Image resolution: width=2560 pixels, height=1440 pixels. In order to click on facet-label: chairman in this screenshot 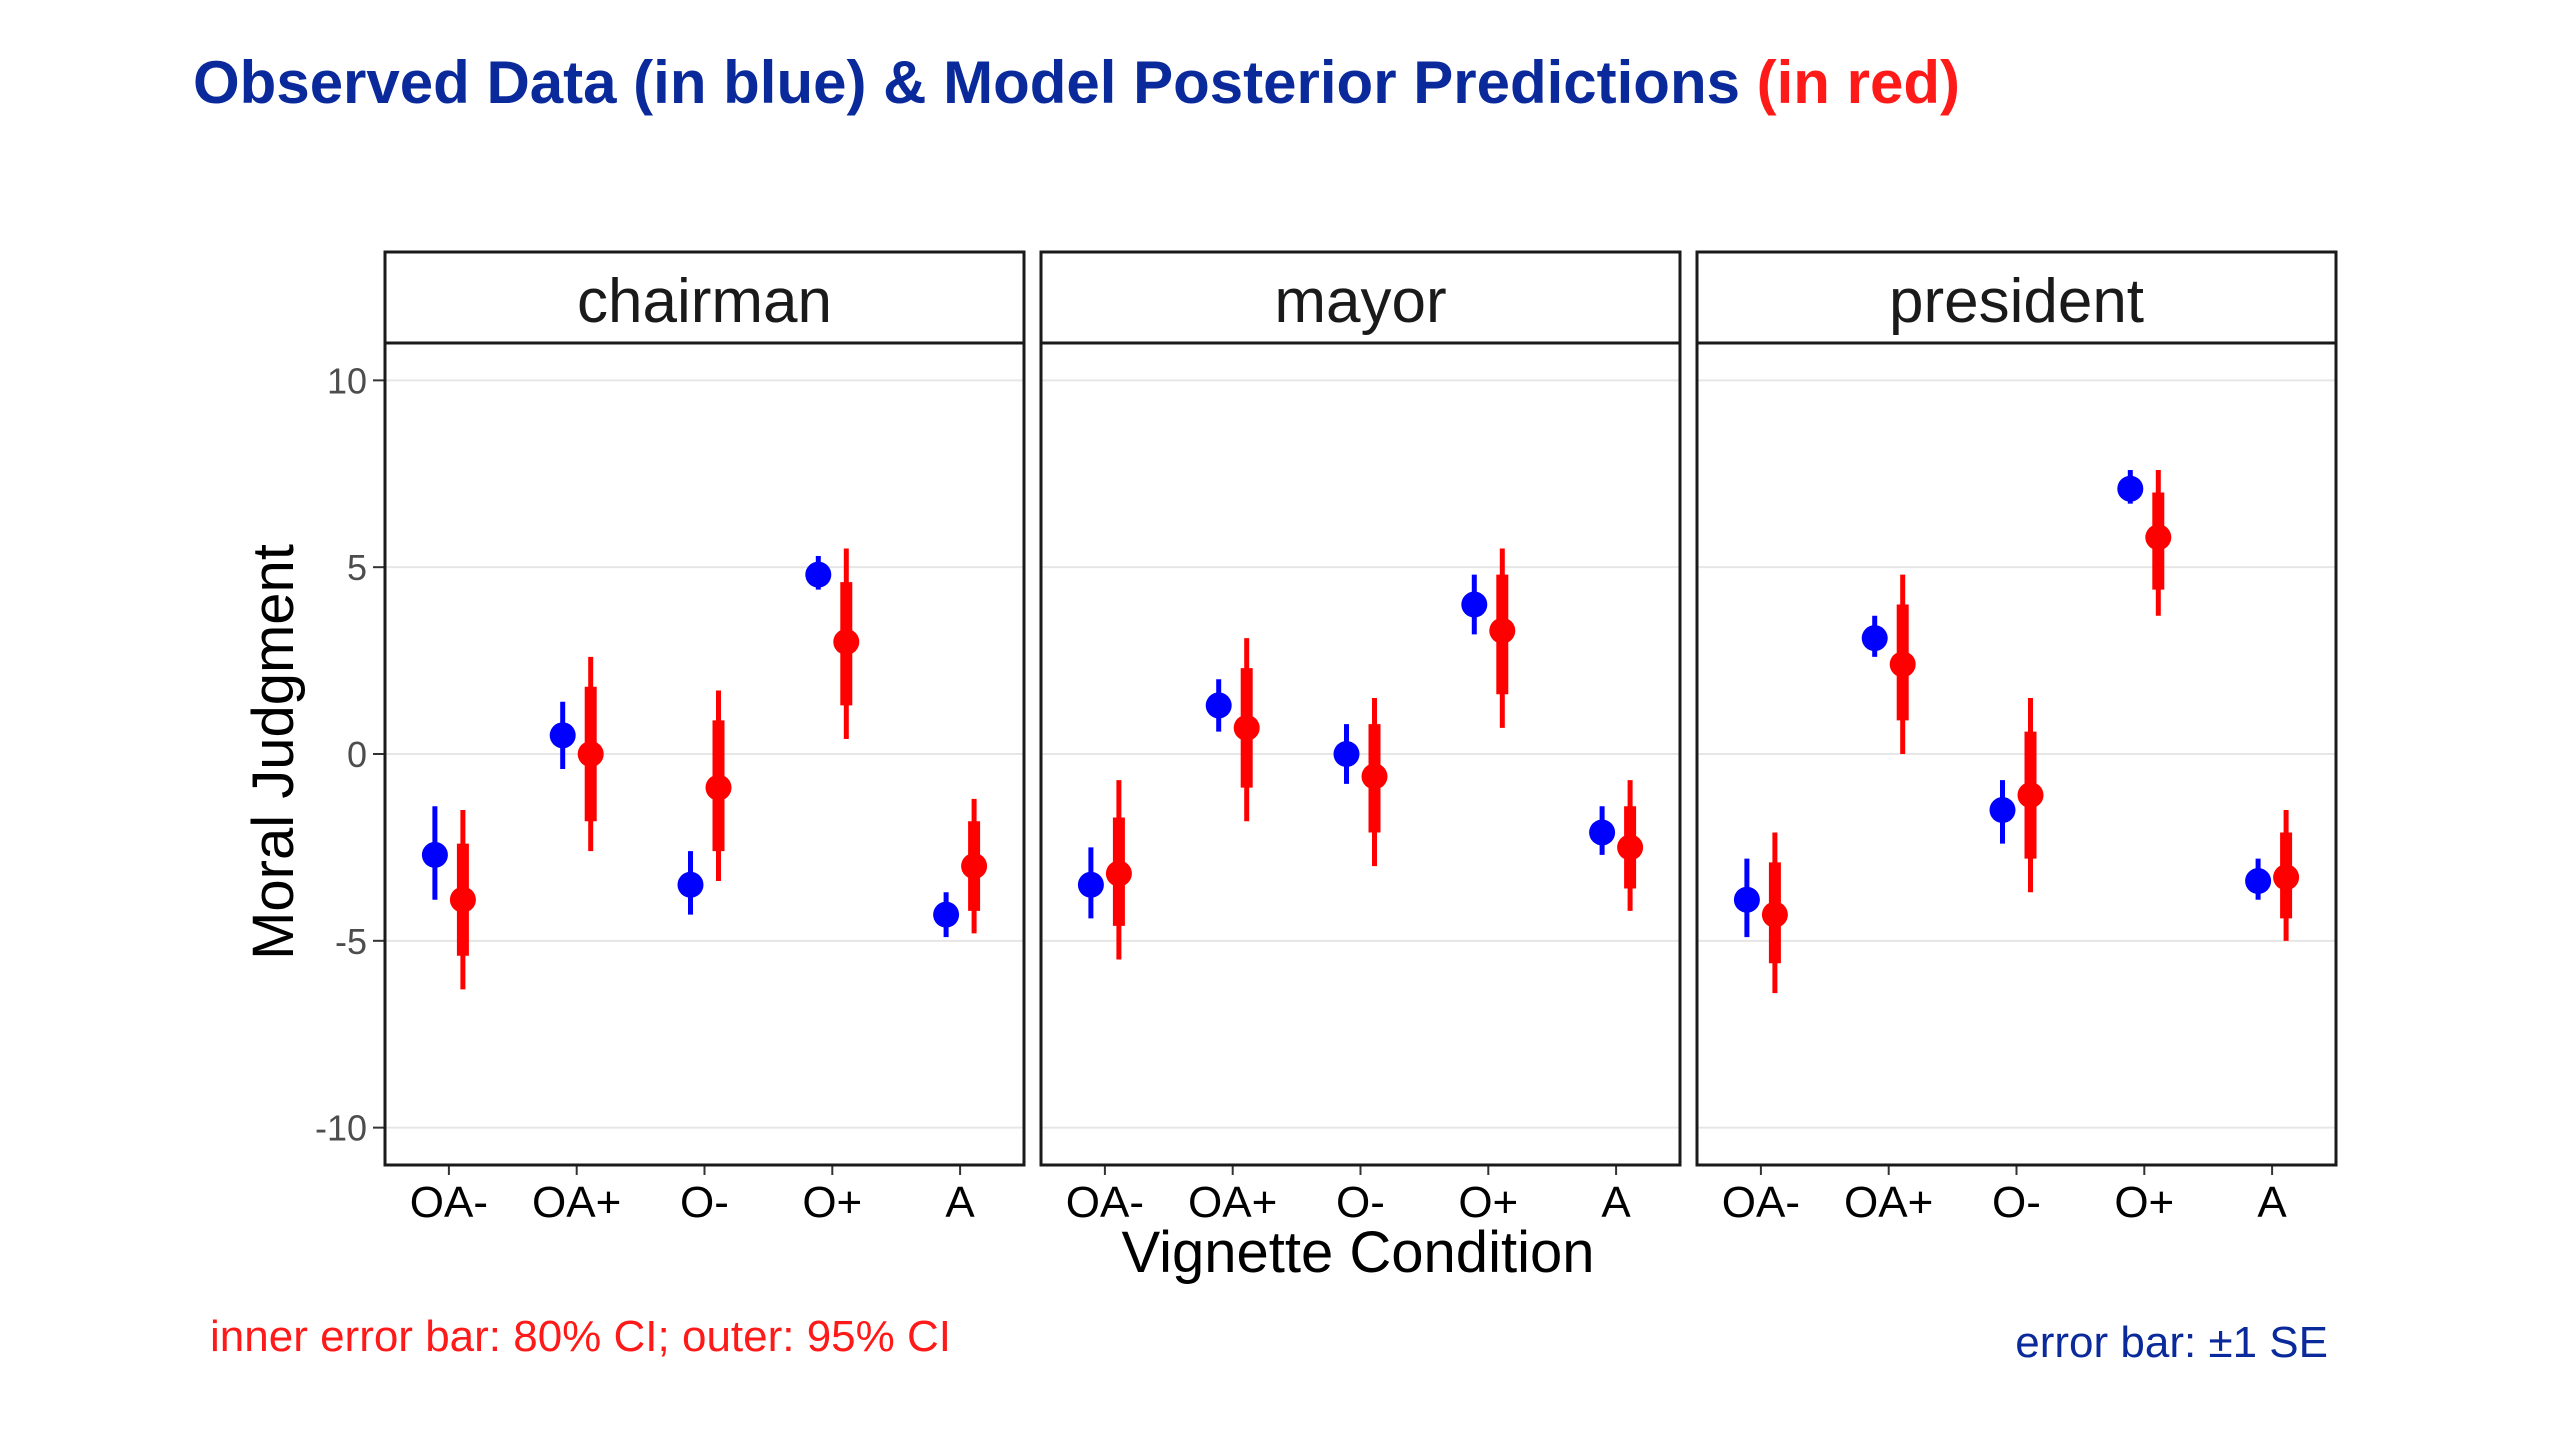, I will do `click(704, 301)`.